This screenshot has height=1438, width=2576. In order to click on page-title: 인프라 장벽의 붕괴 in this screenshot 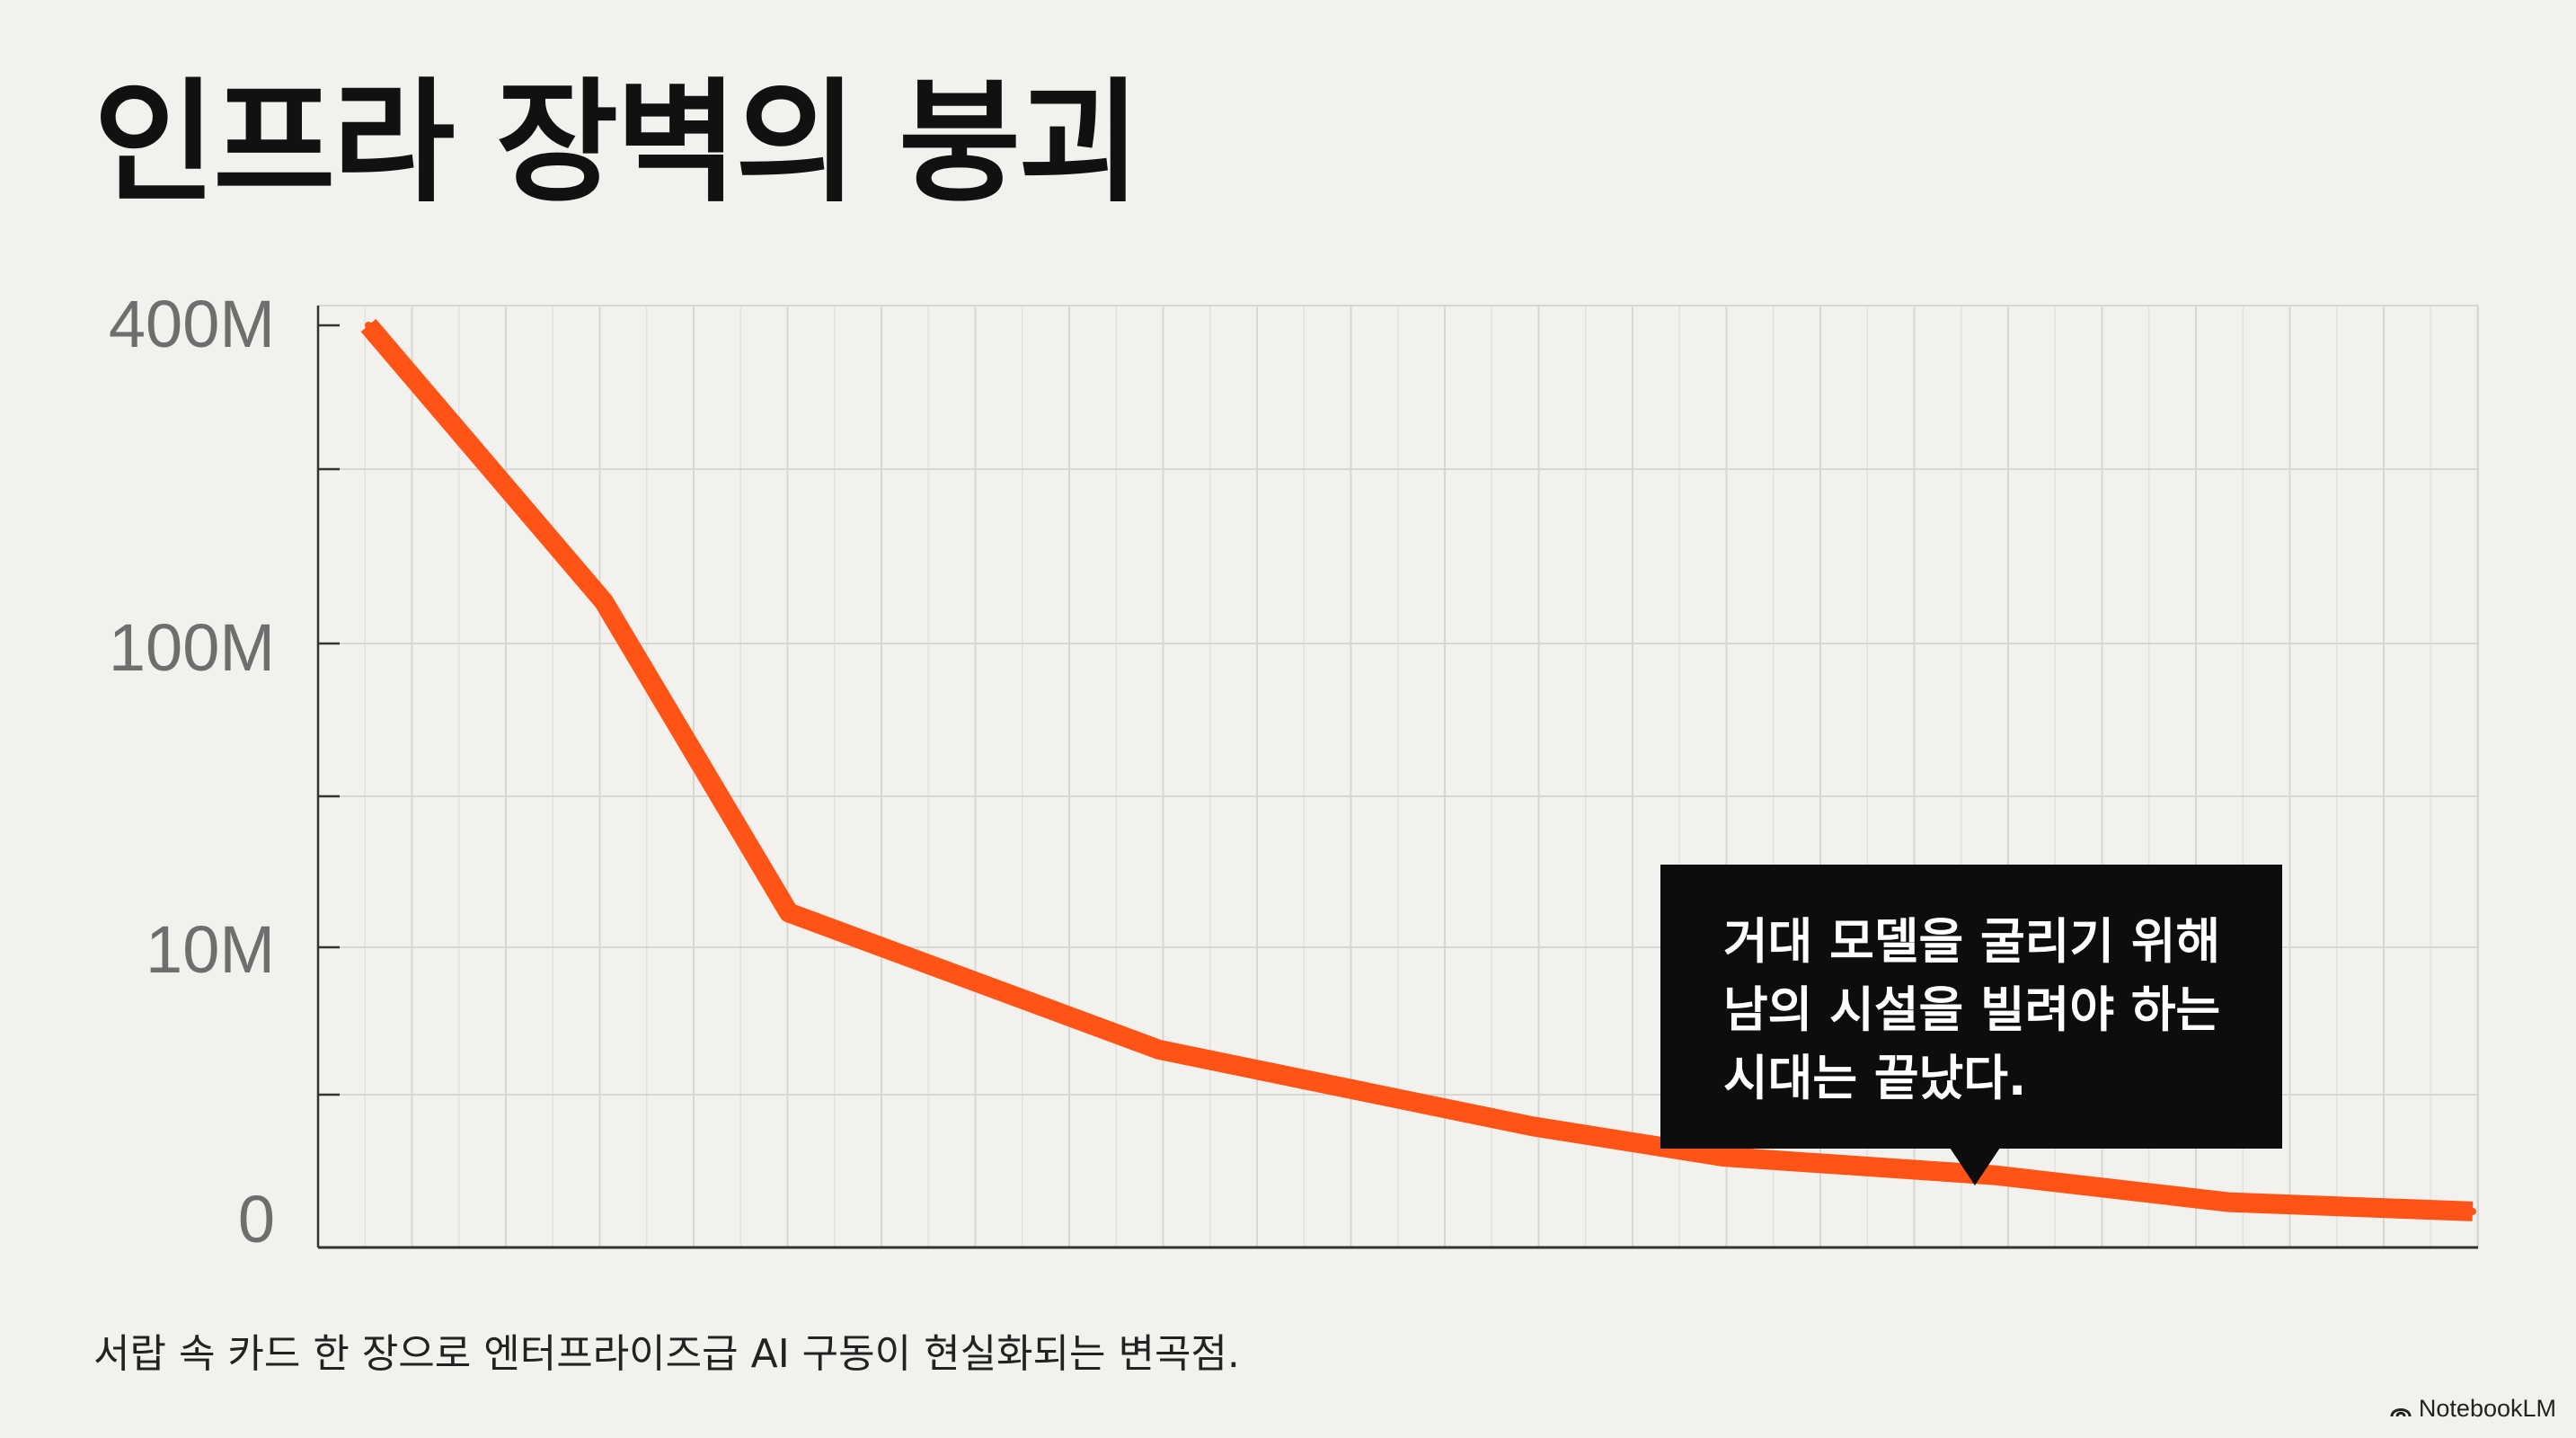, I will do `click(616, 143)`.